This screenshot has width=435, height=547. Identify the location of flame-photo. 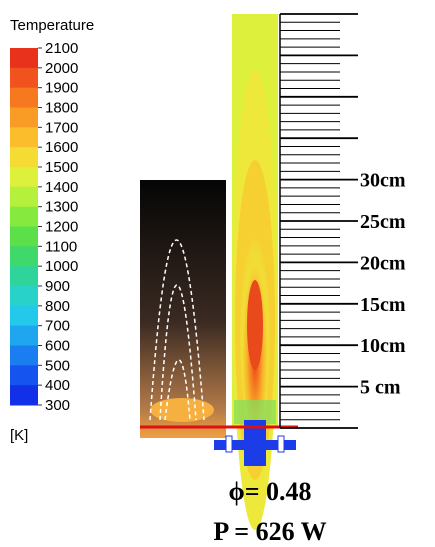
(183, 309).